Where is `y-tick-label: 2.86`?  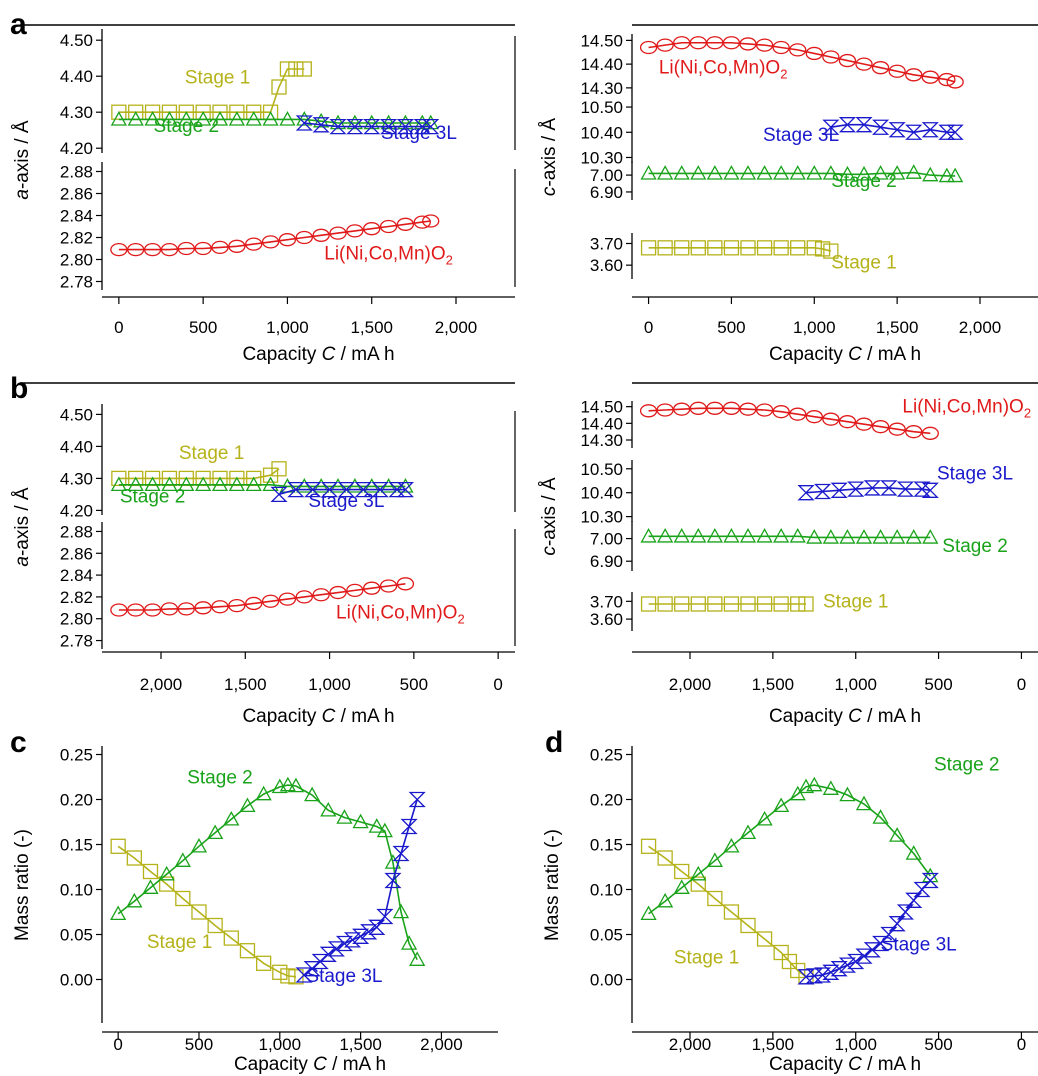 y-tick-label: 2.86 is located at coordinates (76, 553).